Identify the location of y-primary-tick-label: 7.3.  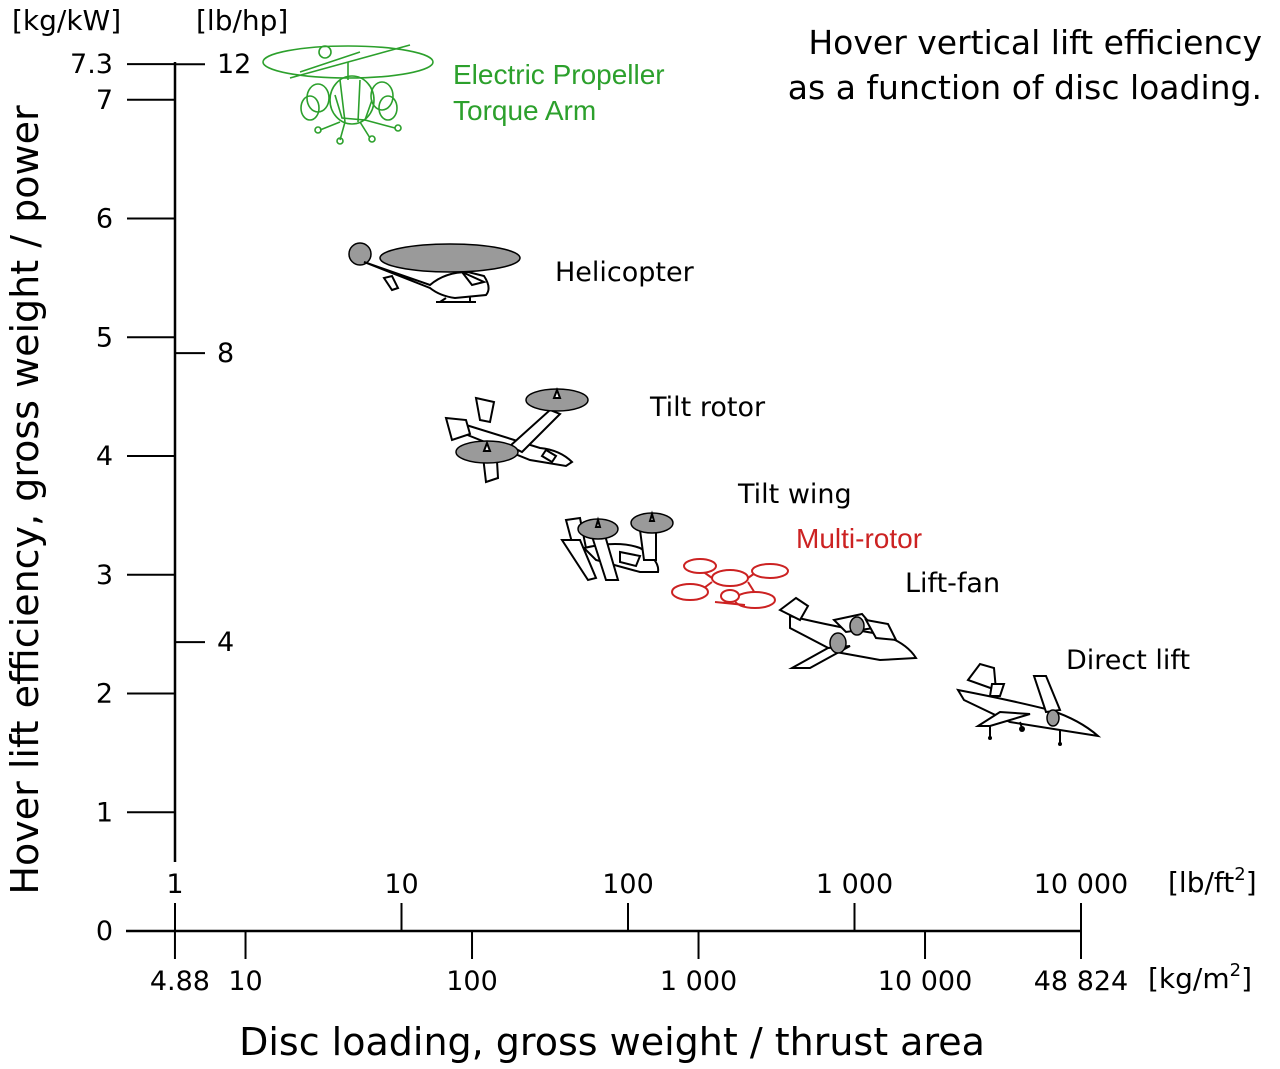
(91, 64).